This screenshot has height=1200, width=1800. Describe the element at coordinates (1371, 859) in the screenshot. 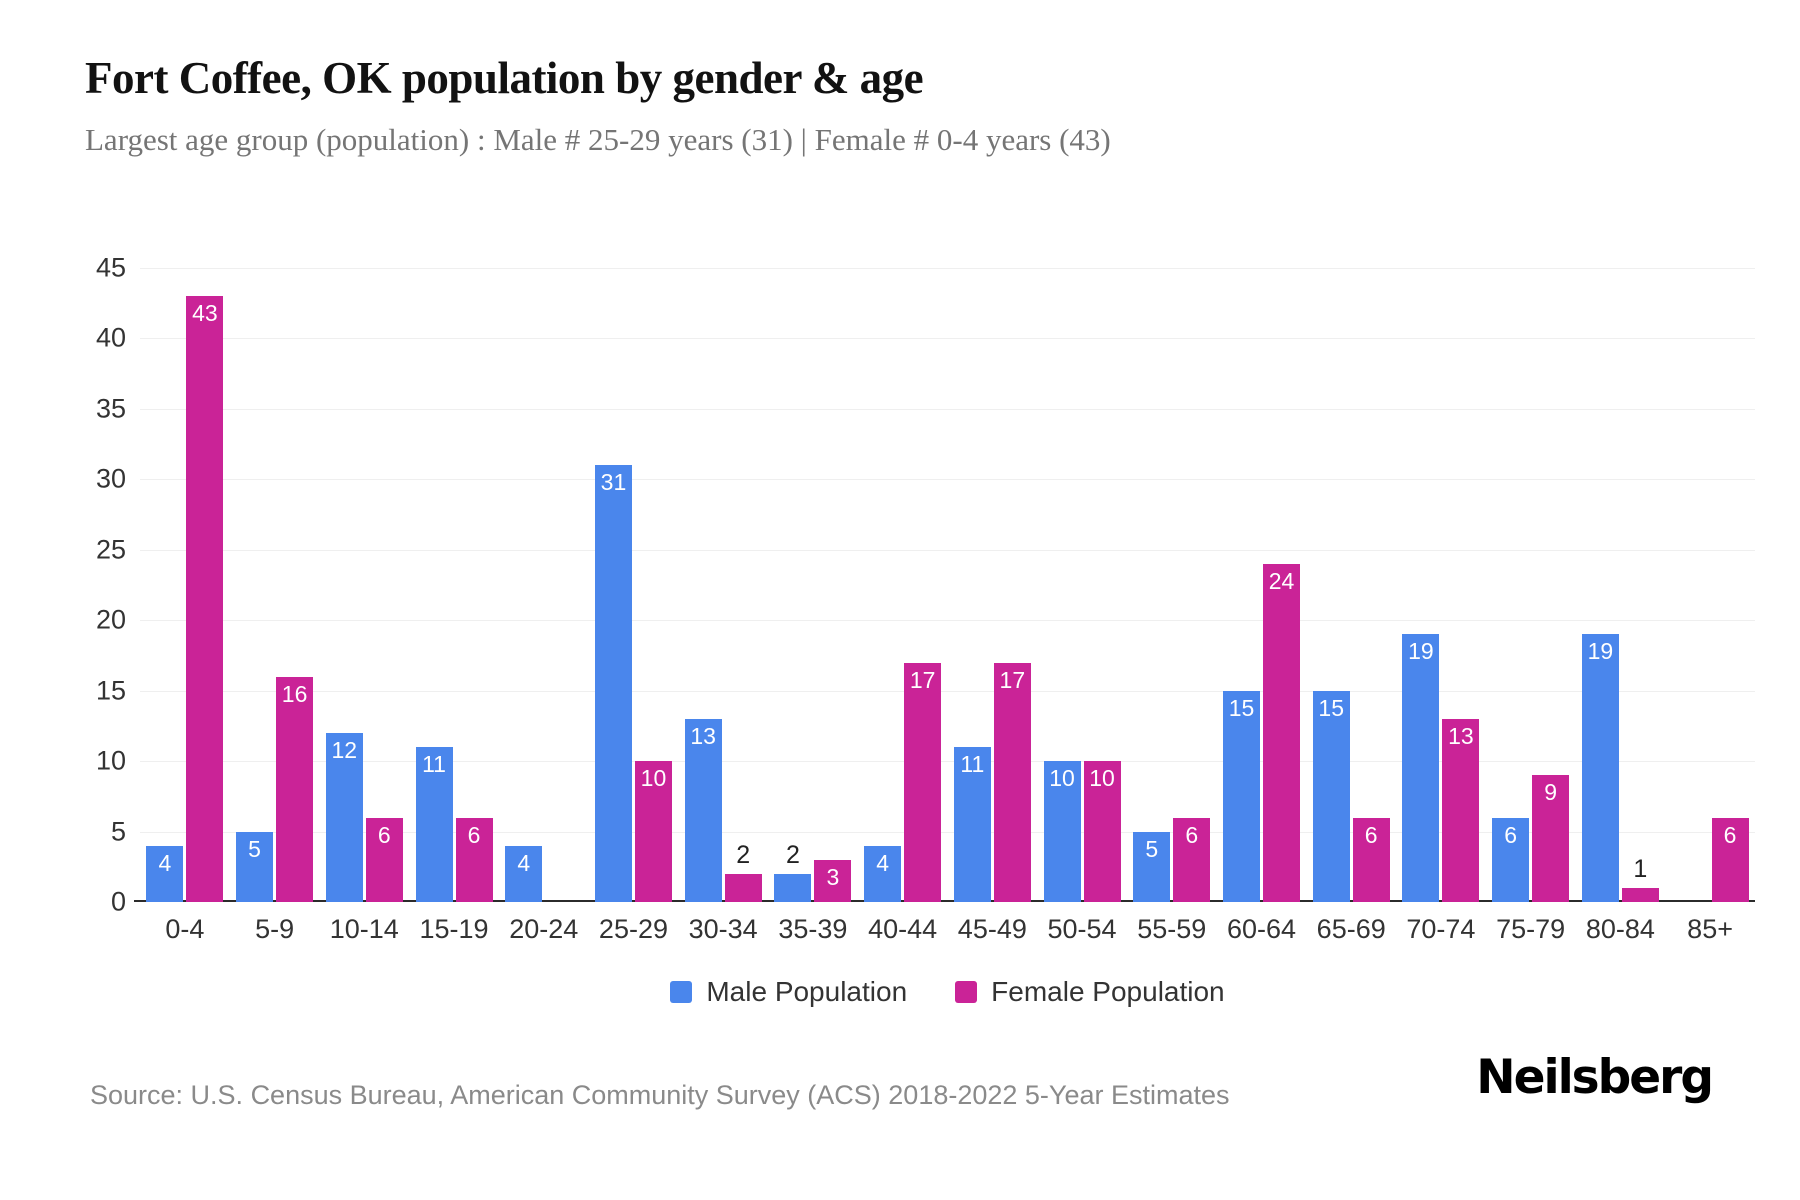

I see `bar-female-65-69: 6` at that location.